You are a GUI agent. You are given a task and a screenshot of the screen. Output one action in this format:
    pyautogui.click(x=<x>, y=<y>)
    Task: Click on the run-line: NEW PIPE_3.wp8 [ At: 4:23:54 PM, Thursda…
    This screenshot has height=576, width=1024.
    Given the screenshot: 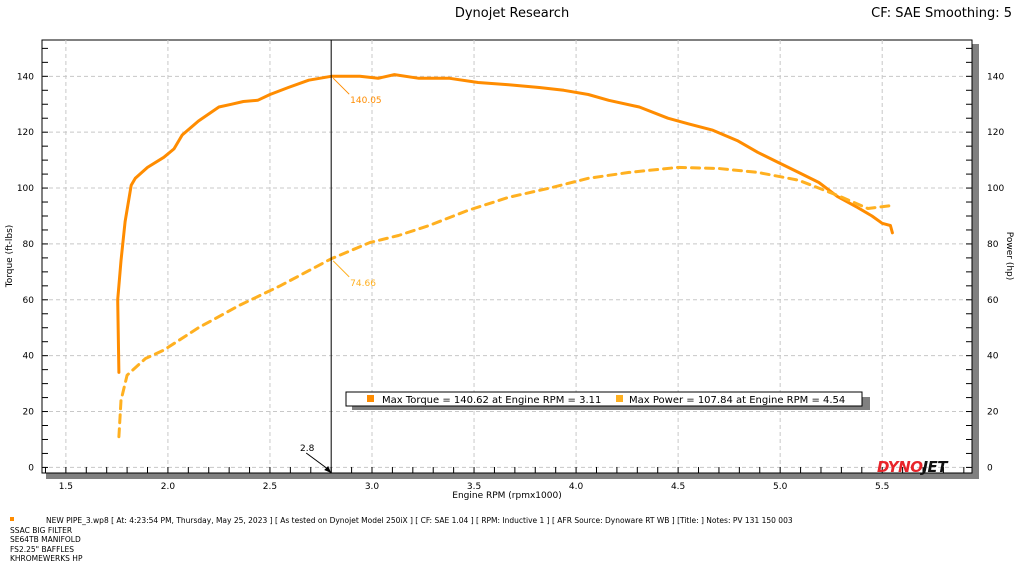 What is the action you would take?
    pyautogui.click(x=419, y=520)
    